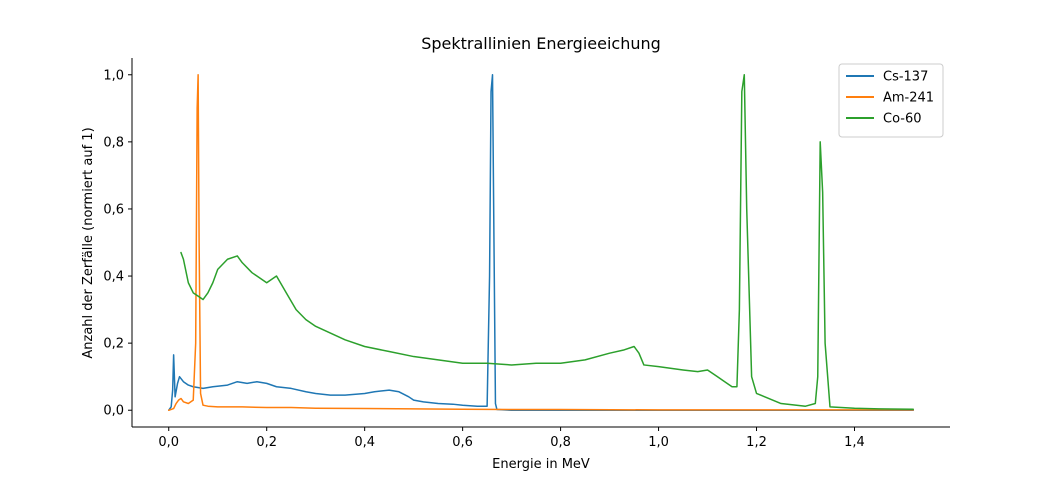 Image resolution: width=1056 pixels, height=480 pixels. I want to click on x-tick-label: 1,0, so click(658, 442).